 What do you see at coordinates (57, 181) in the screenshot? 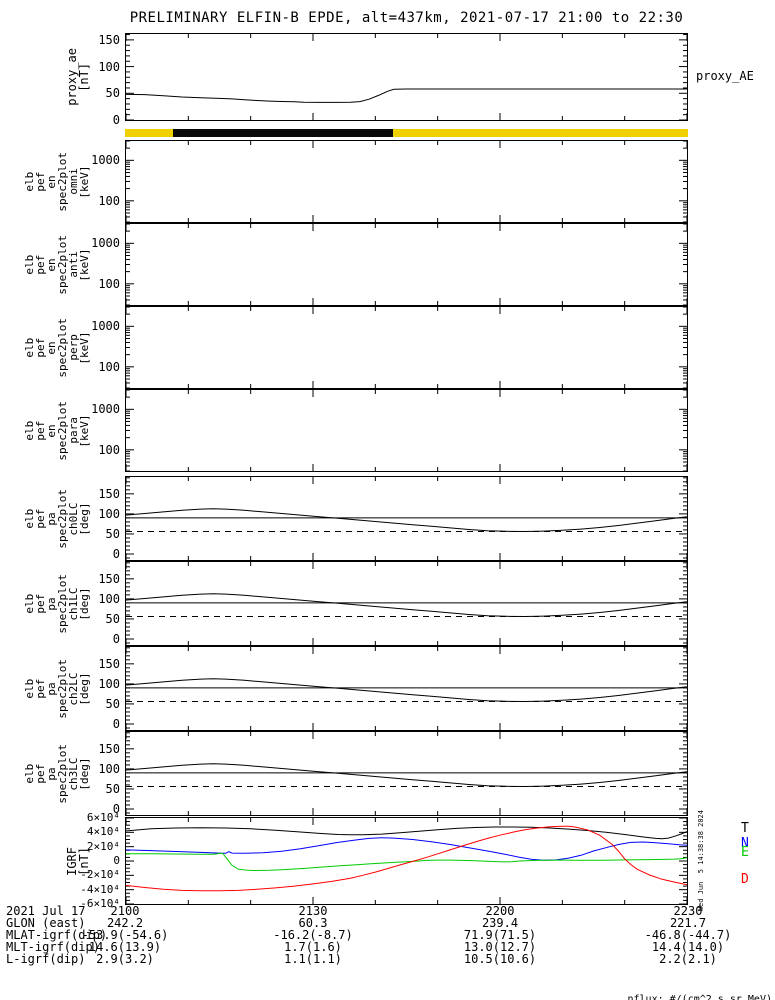
I see `axis-title-spec-omni: elb pef en spec2plot omni [keV]` at bounding box center [57, 181].